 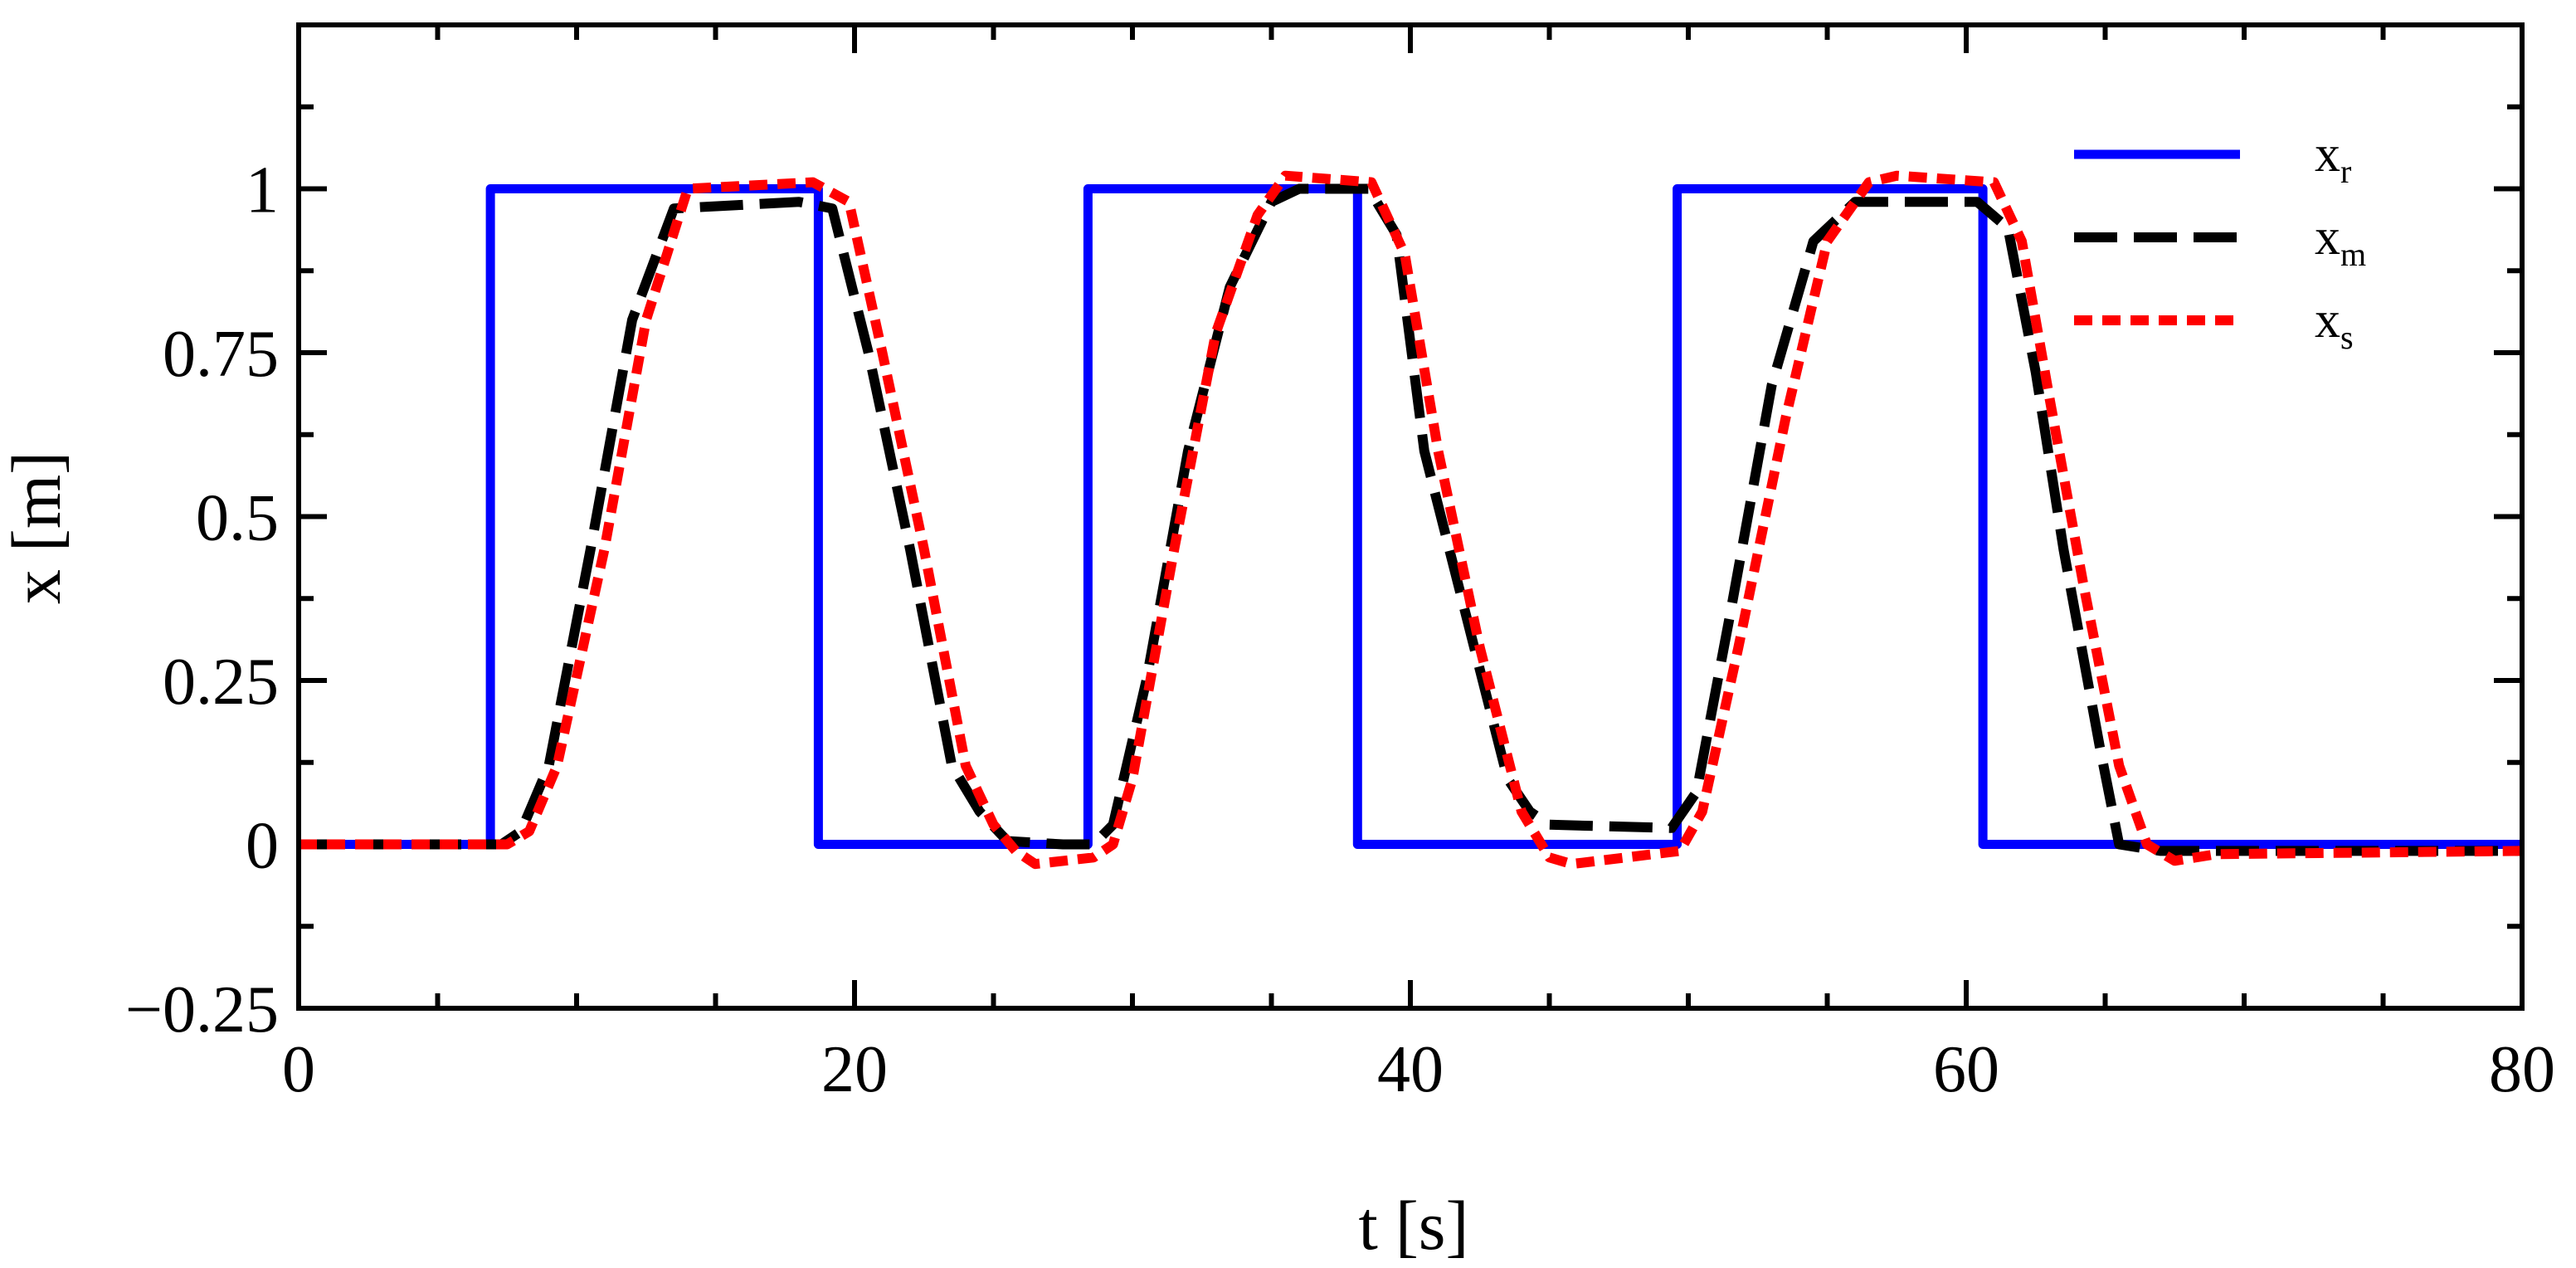 What do you see at coordinates (262, 190) in the screenshot?
I see `y-tick-label: 1` at bounding box center [262, 190].